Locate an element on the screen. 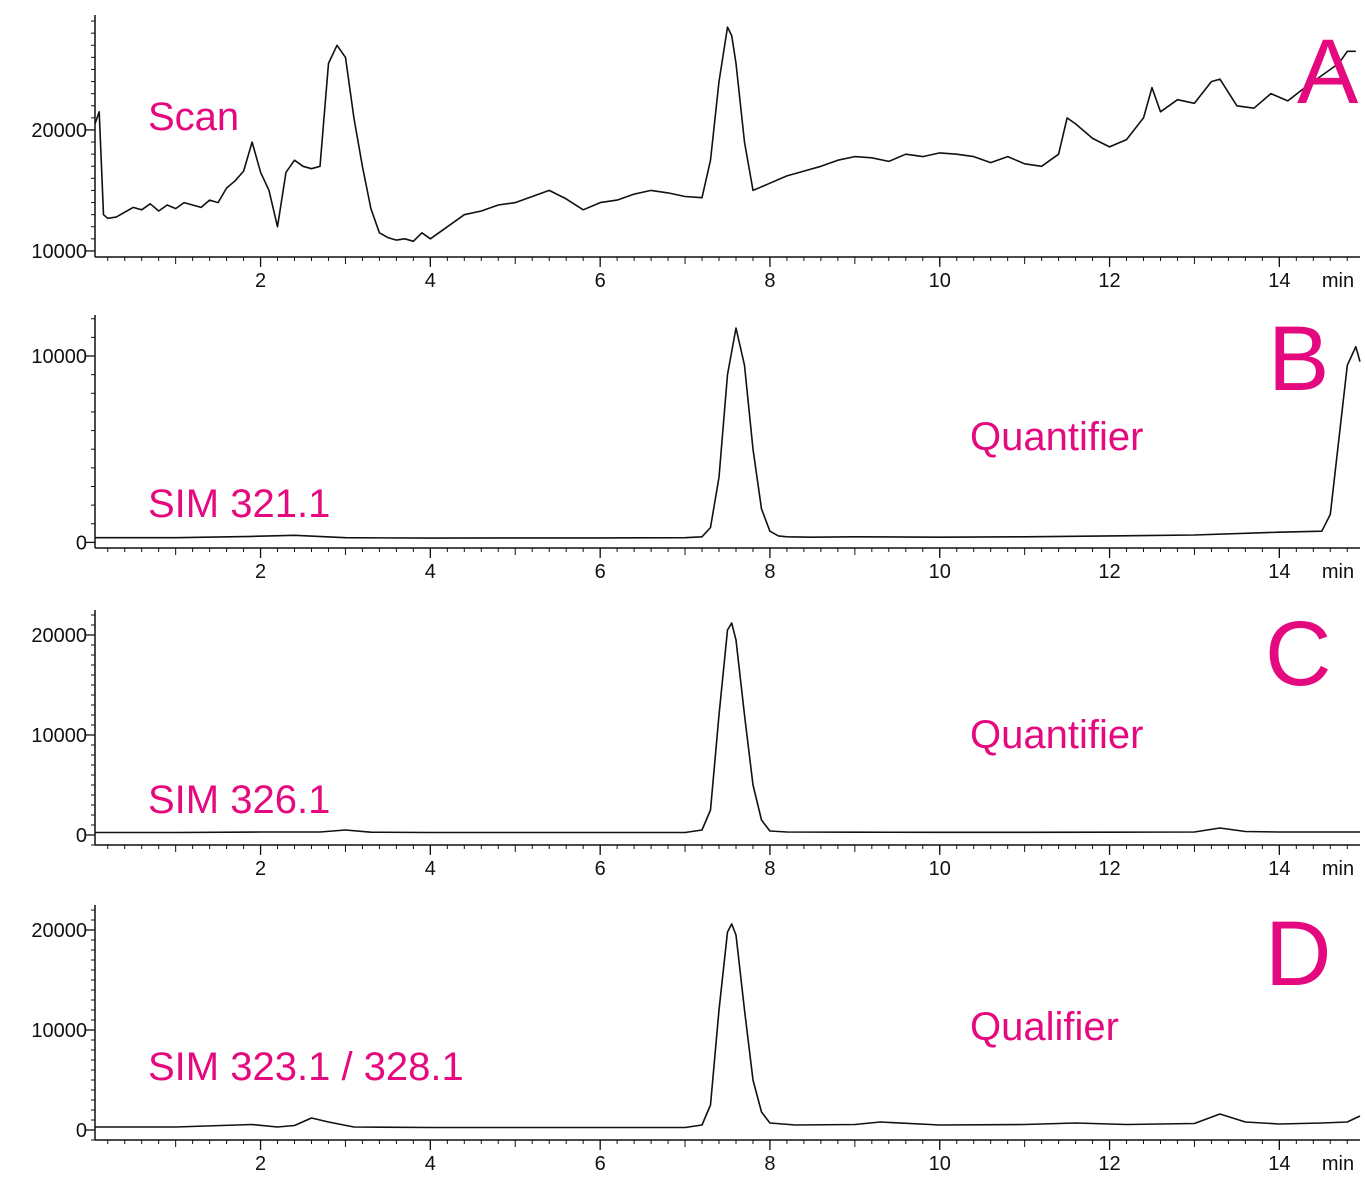 This screenshot has width=1365, height=1183. panel-letter-label: B is located at coordinates (1298, 359).